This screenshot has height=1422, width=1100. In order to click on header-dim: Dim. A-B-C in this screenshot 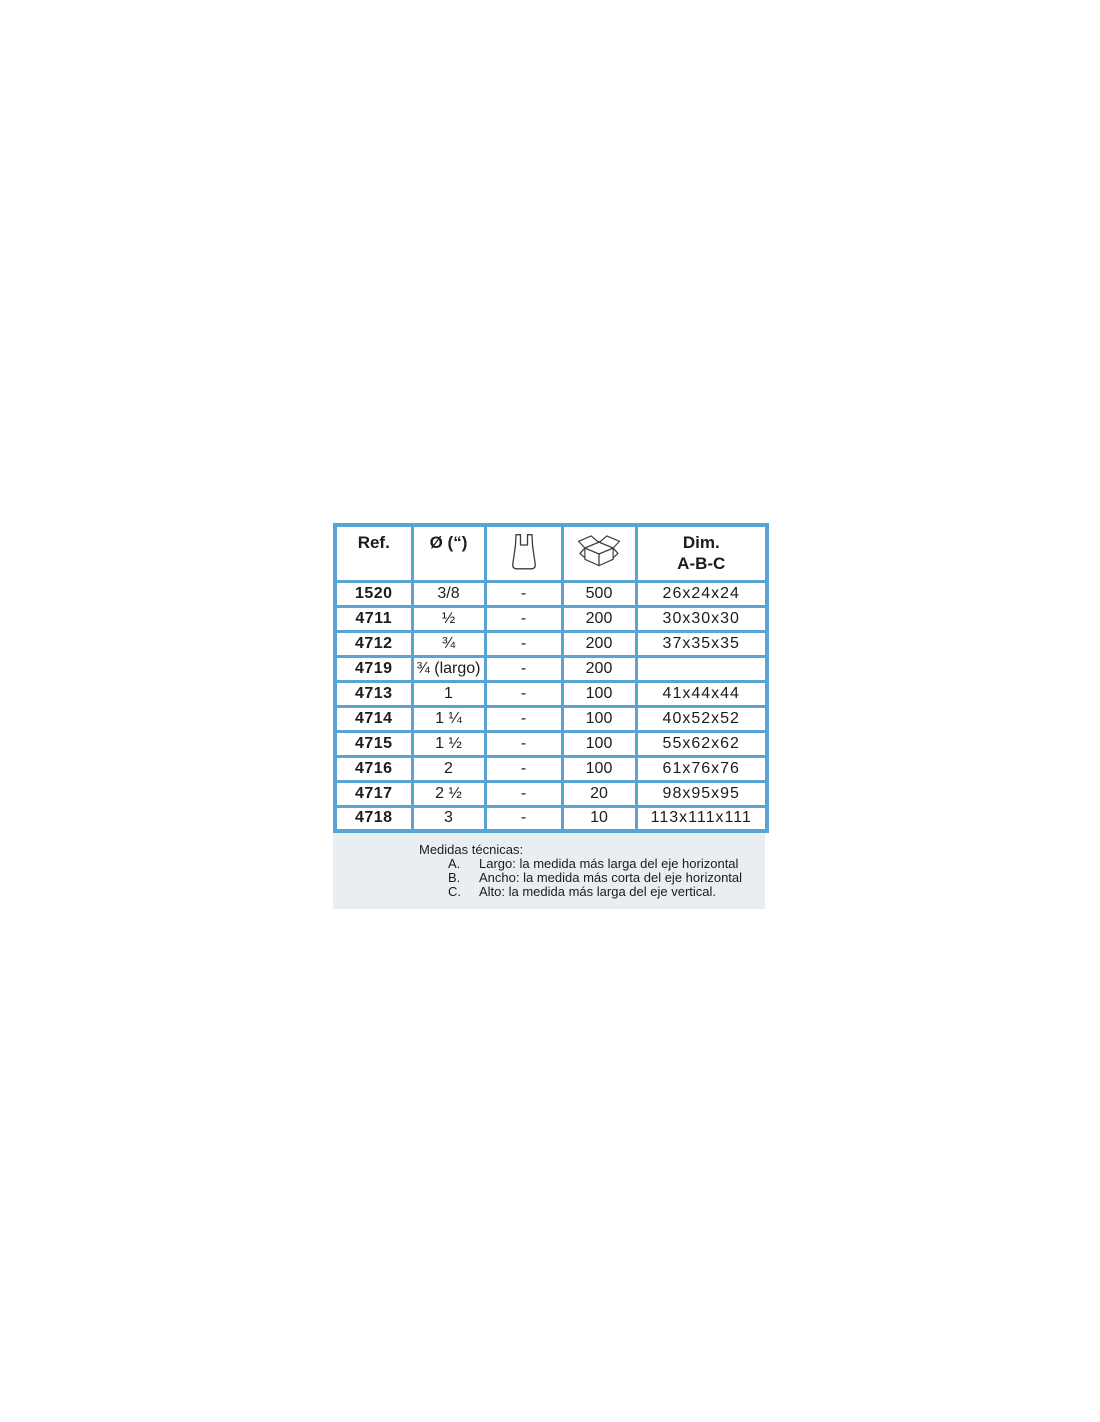, I will do `click(701, 553)`.